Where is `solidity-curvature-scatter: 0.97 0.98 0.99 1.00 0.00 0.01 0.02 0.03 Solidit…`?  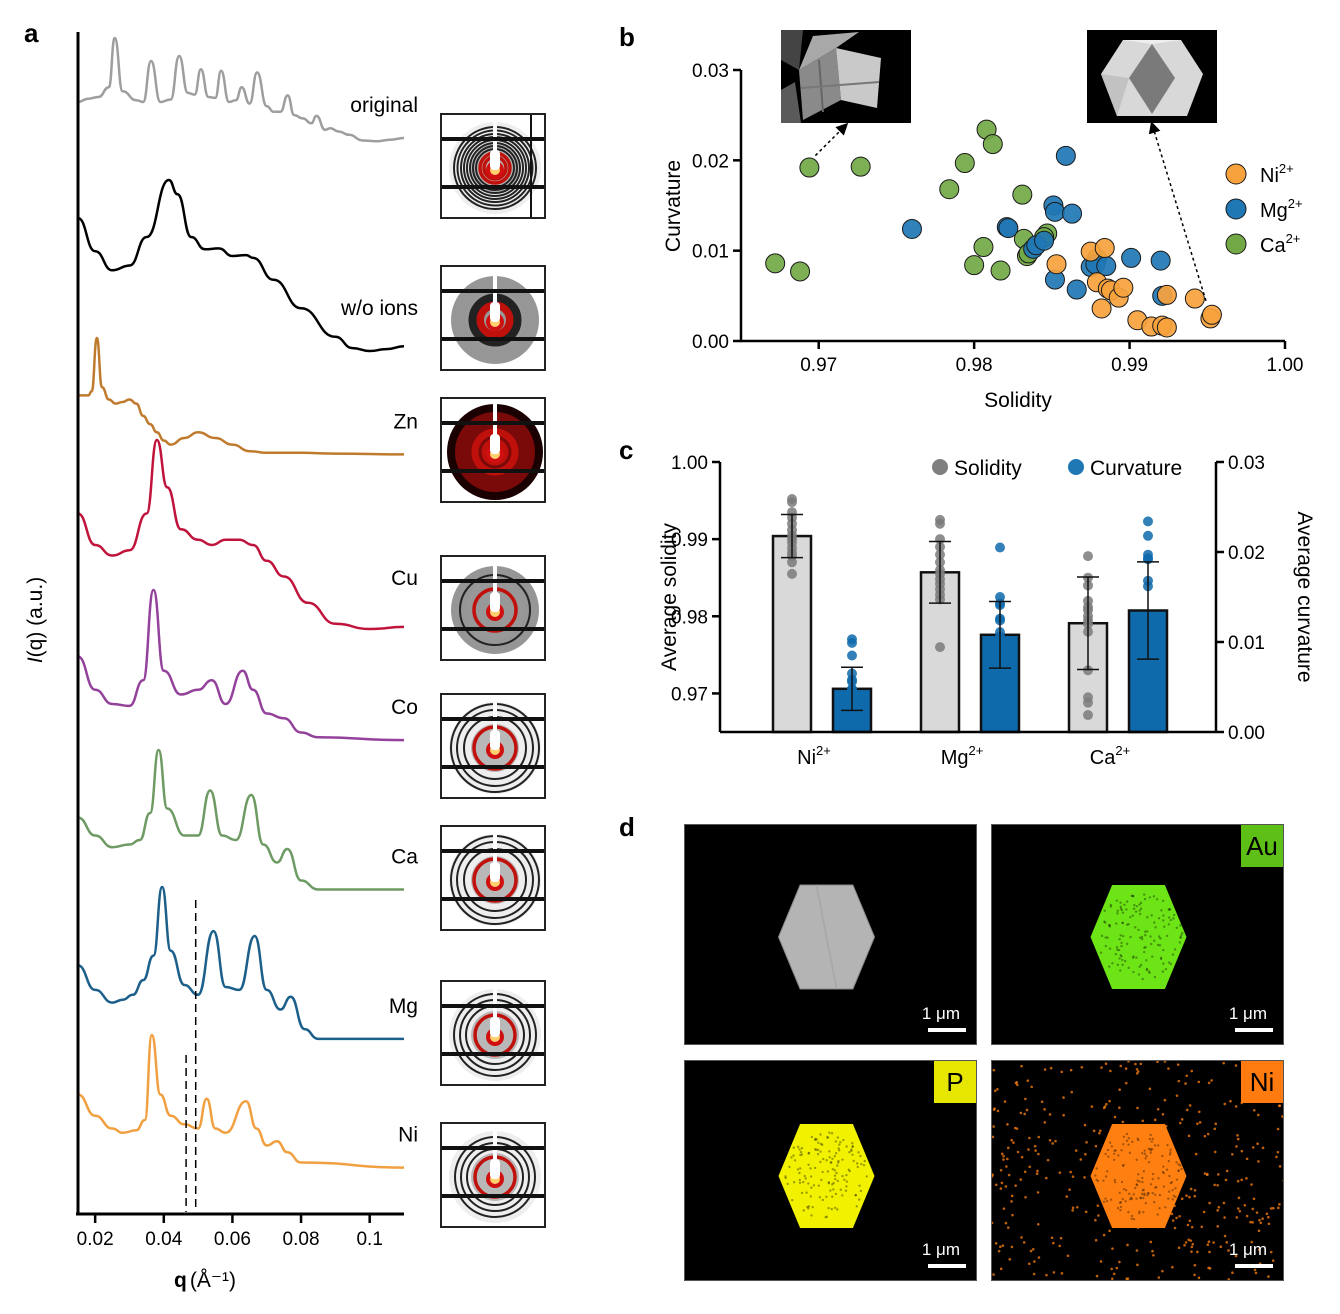
solidity-curvature-scatter: 0.97 0.98 0.99 1.00 0.00 0.01 0.02 0.03 Solidit… is located at coordinates (982, 236).